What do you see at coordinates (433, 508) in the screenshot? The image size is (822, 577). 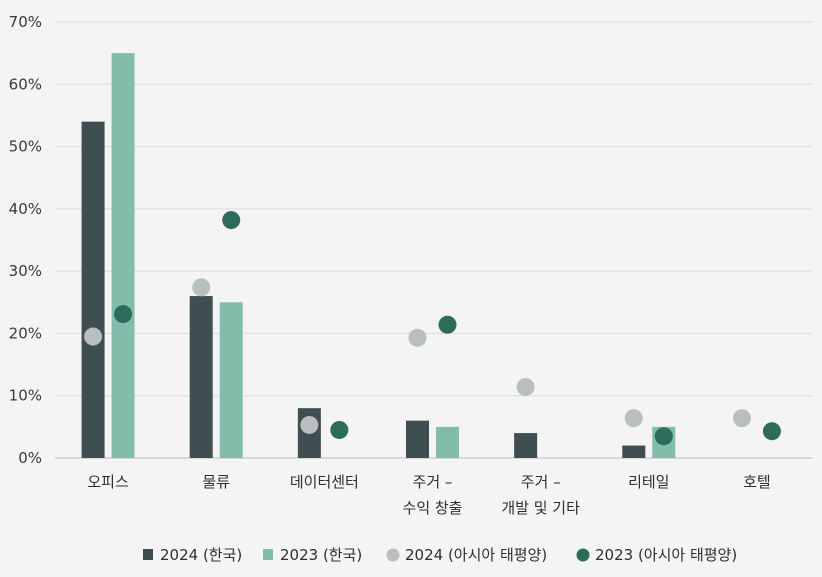 I see `x-tick-label: 수익 창출` at bounding box center [433, 508].